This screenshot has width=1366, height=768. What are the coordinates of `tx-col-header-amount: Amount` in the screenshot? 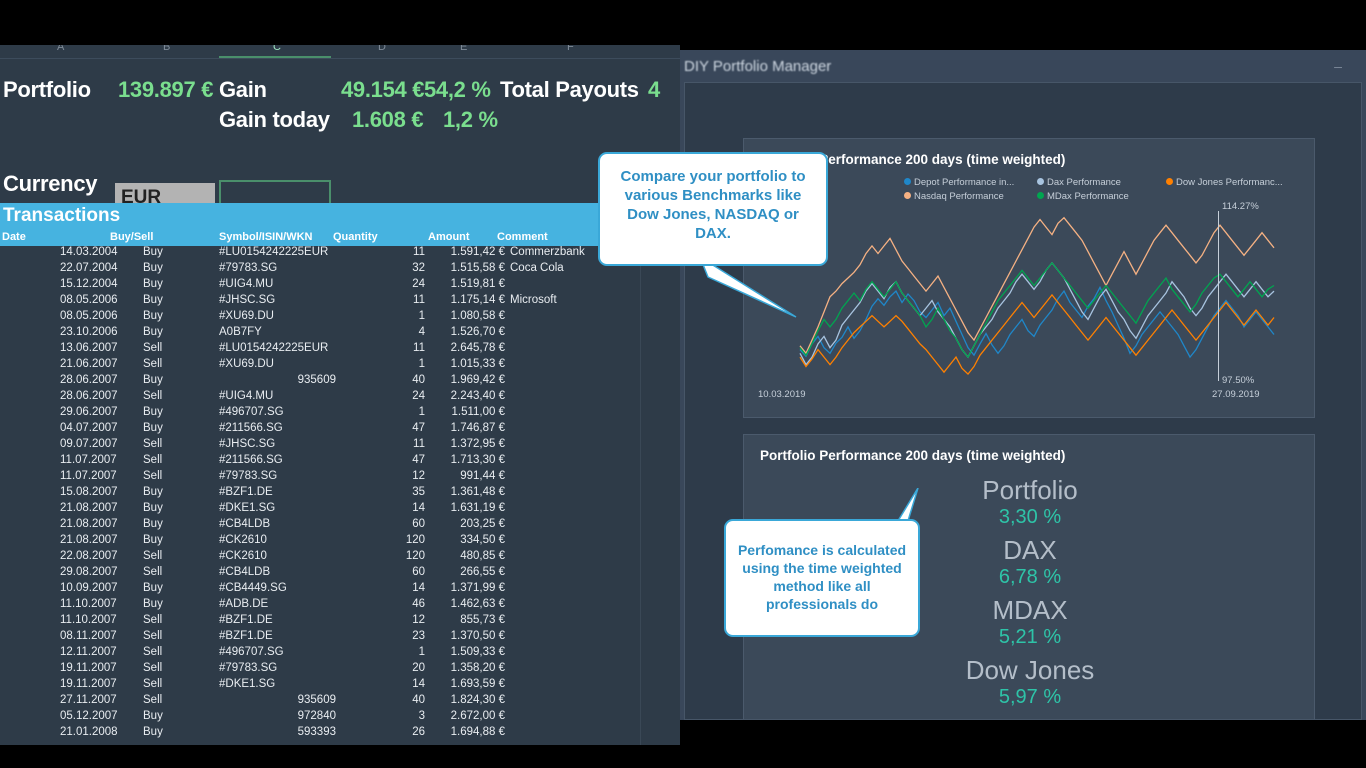 It's located at (449, 237).